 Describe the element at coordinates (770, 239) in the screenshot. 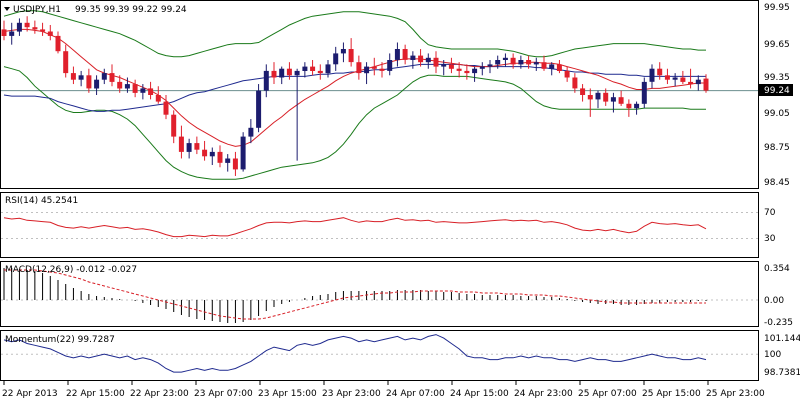

I see `rsi-tick-label: 30` at that location.